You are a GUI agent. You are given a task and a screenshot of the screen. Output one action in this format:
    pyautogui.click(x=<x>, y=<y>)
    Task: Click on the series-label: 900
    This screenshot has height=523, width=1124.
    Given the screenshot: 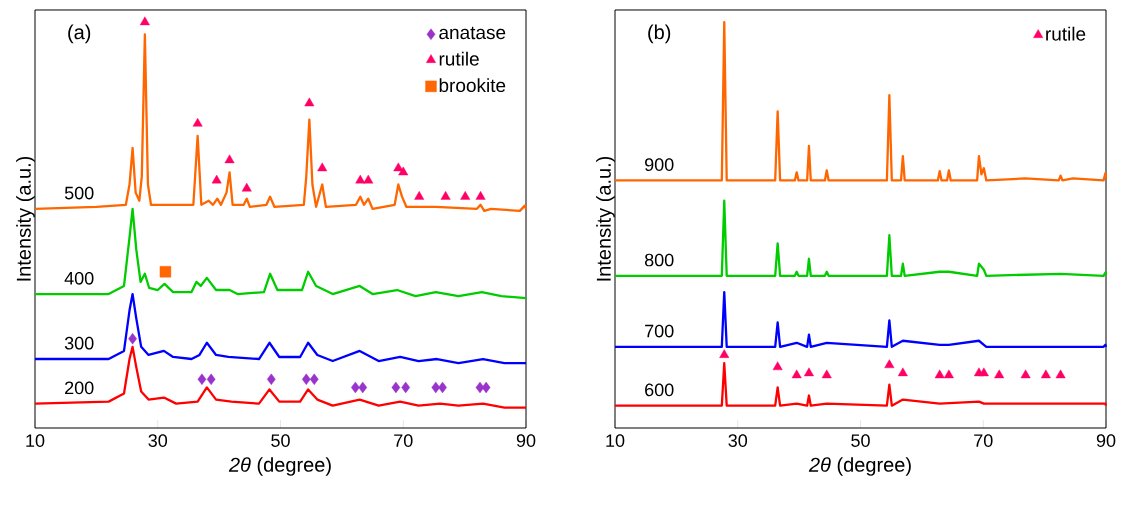 What is the action you would take?
    pyautogui.click(x=659, y=164)
    